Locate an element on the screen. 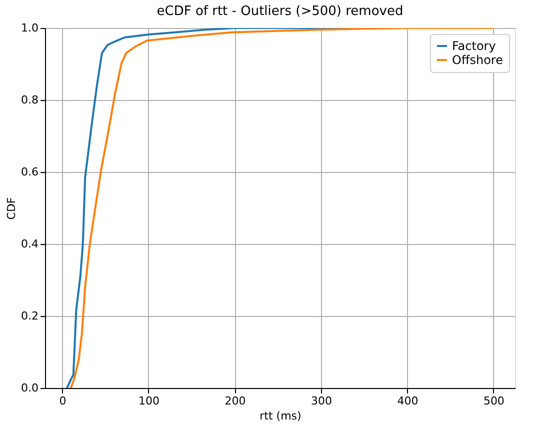 The height and width of the screenshot is (434, 558). chart-title: eCDF of rtt - Outliers (>500) removed is located at coordinates (280, 11).